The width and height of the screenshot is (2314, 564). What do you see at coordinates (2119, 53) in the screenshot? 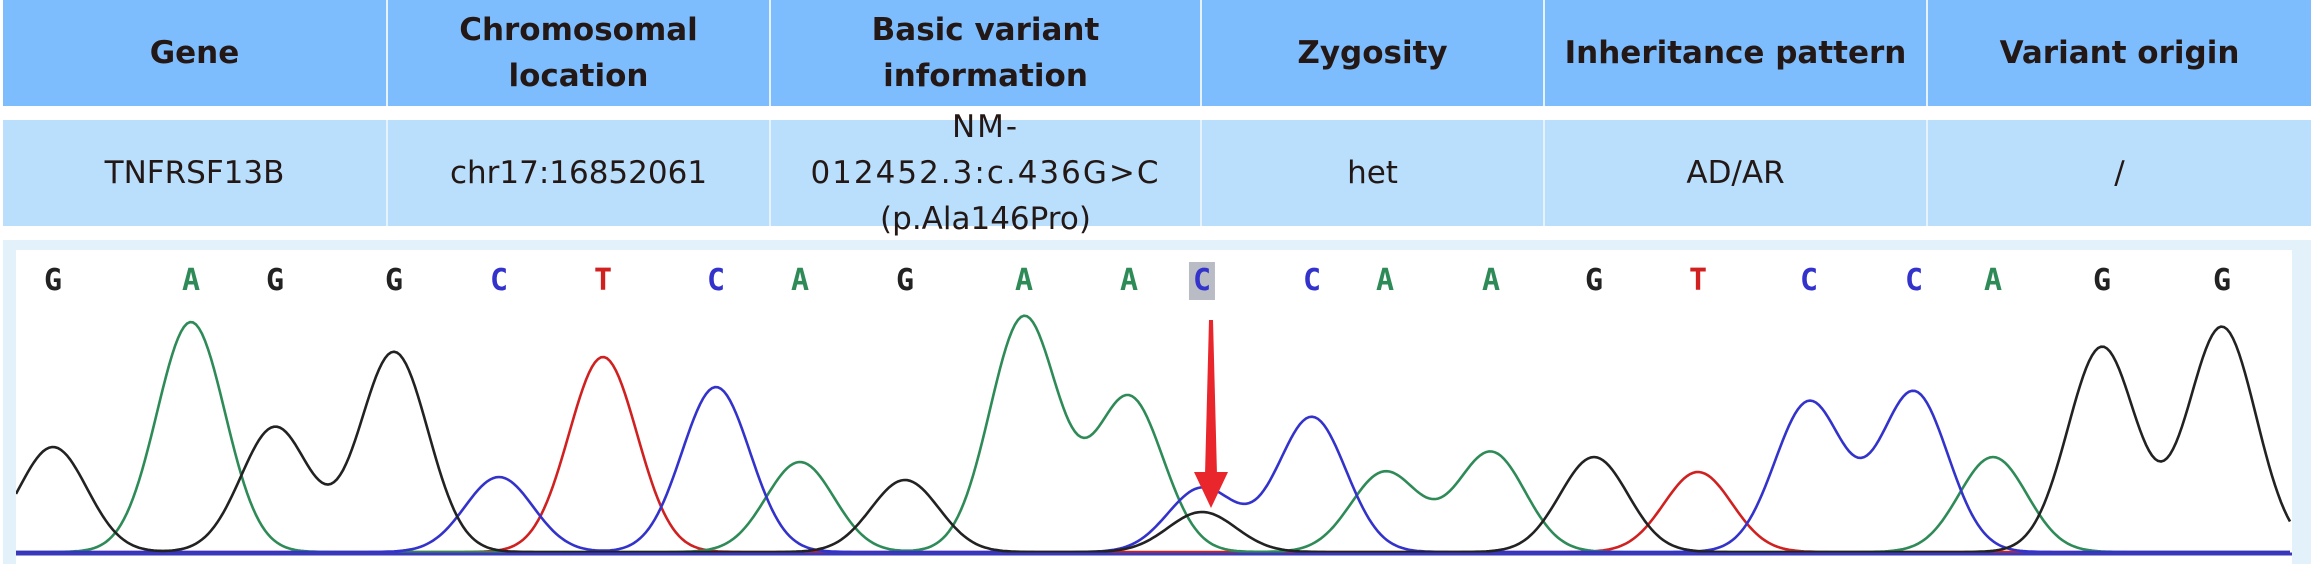
I see `header-variant-origin: Variant origin` at bounding box center [2119, 53].